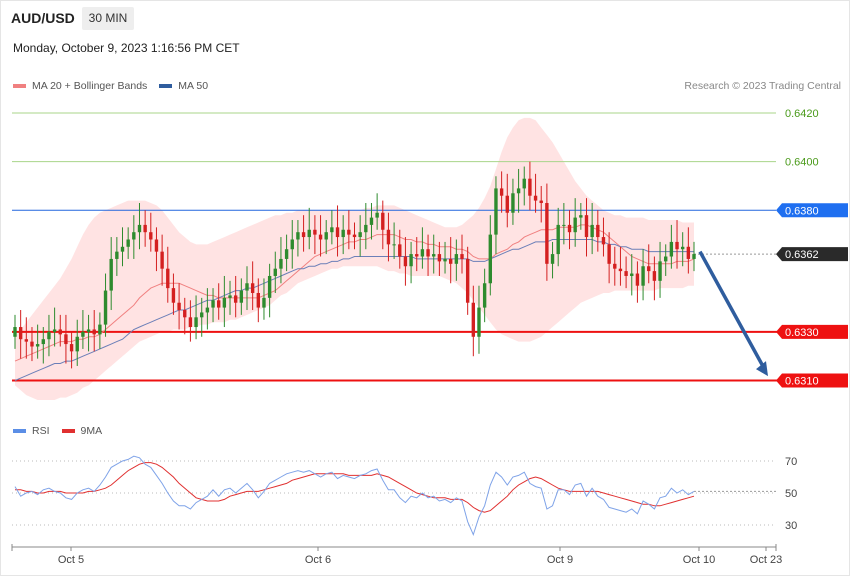 The width and height of the screenshot is (850, 576). Describe the element at coordinates (396, 555) in the screenshot. I see `time-axis: Oct 5 Oct 6 Oct 9 Oct 10 Oct 23` at that location.